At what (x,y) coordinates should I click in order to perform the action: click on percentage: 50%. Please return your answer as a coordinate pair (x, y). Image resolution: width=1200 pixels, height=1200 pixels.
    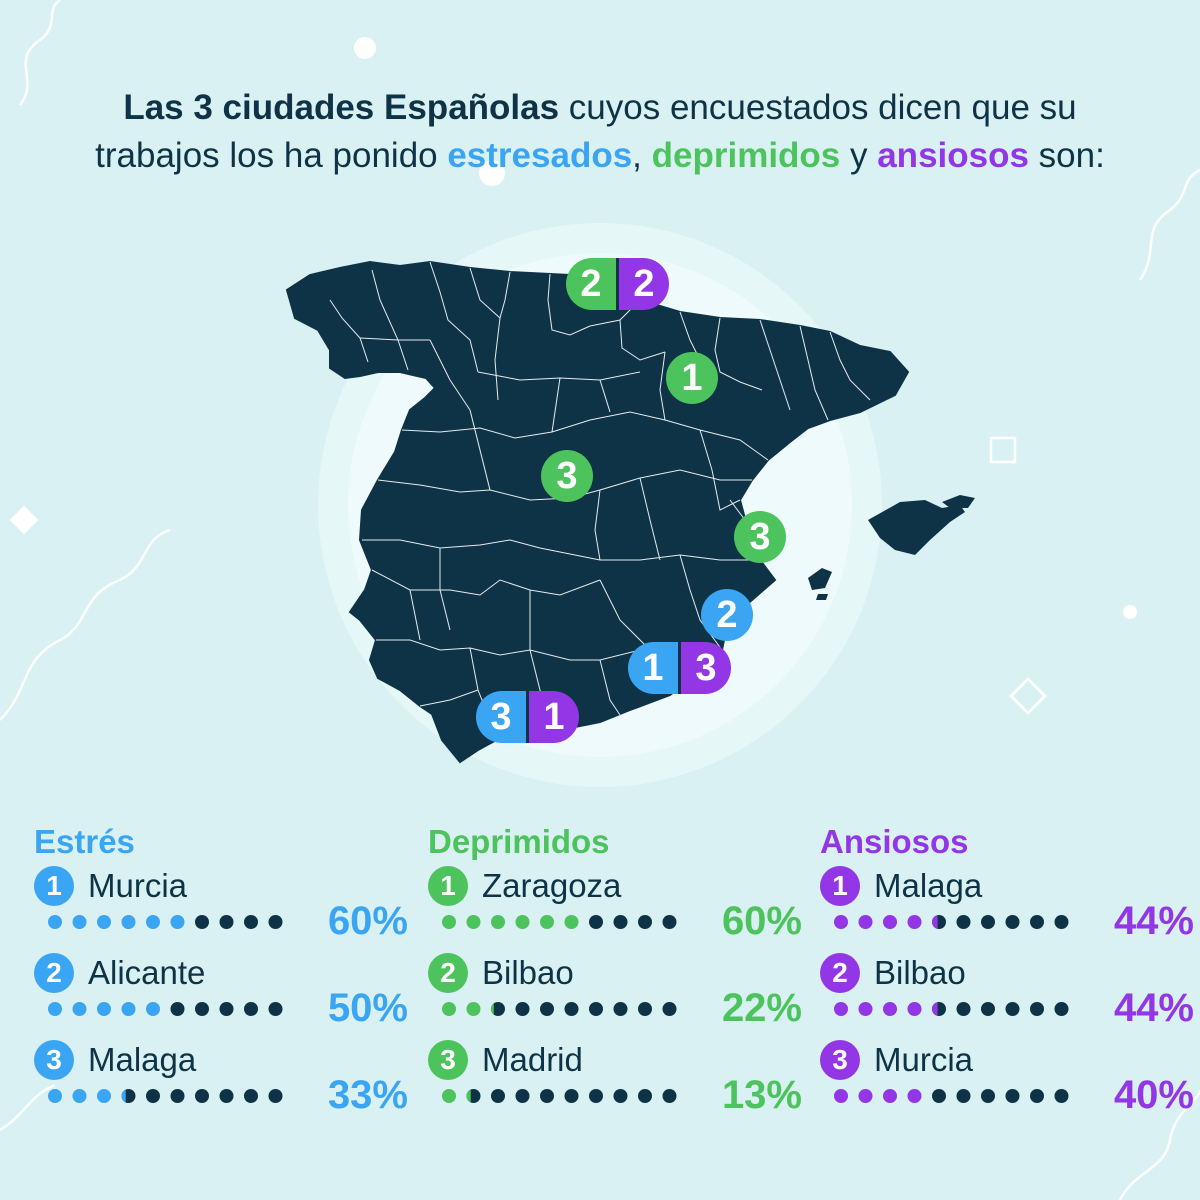
    Looking at the image, I should click on (367, 1008).